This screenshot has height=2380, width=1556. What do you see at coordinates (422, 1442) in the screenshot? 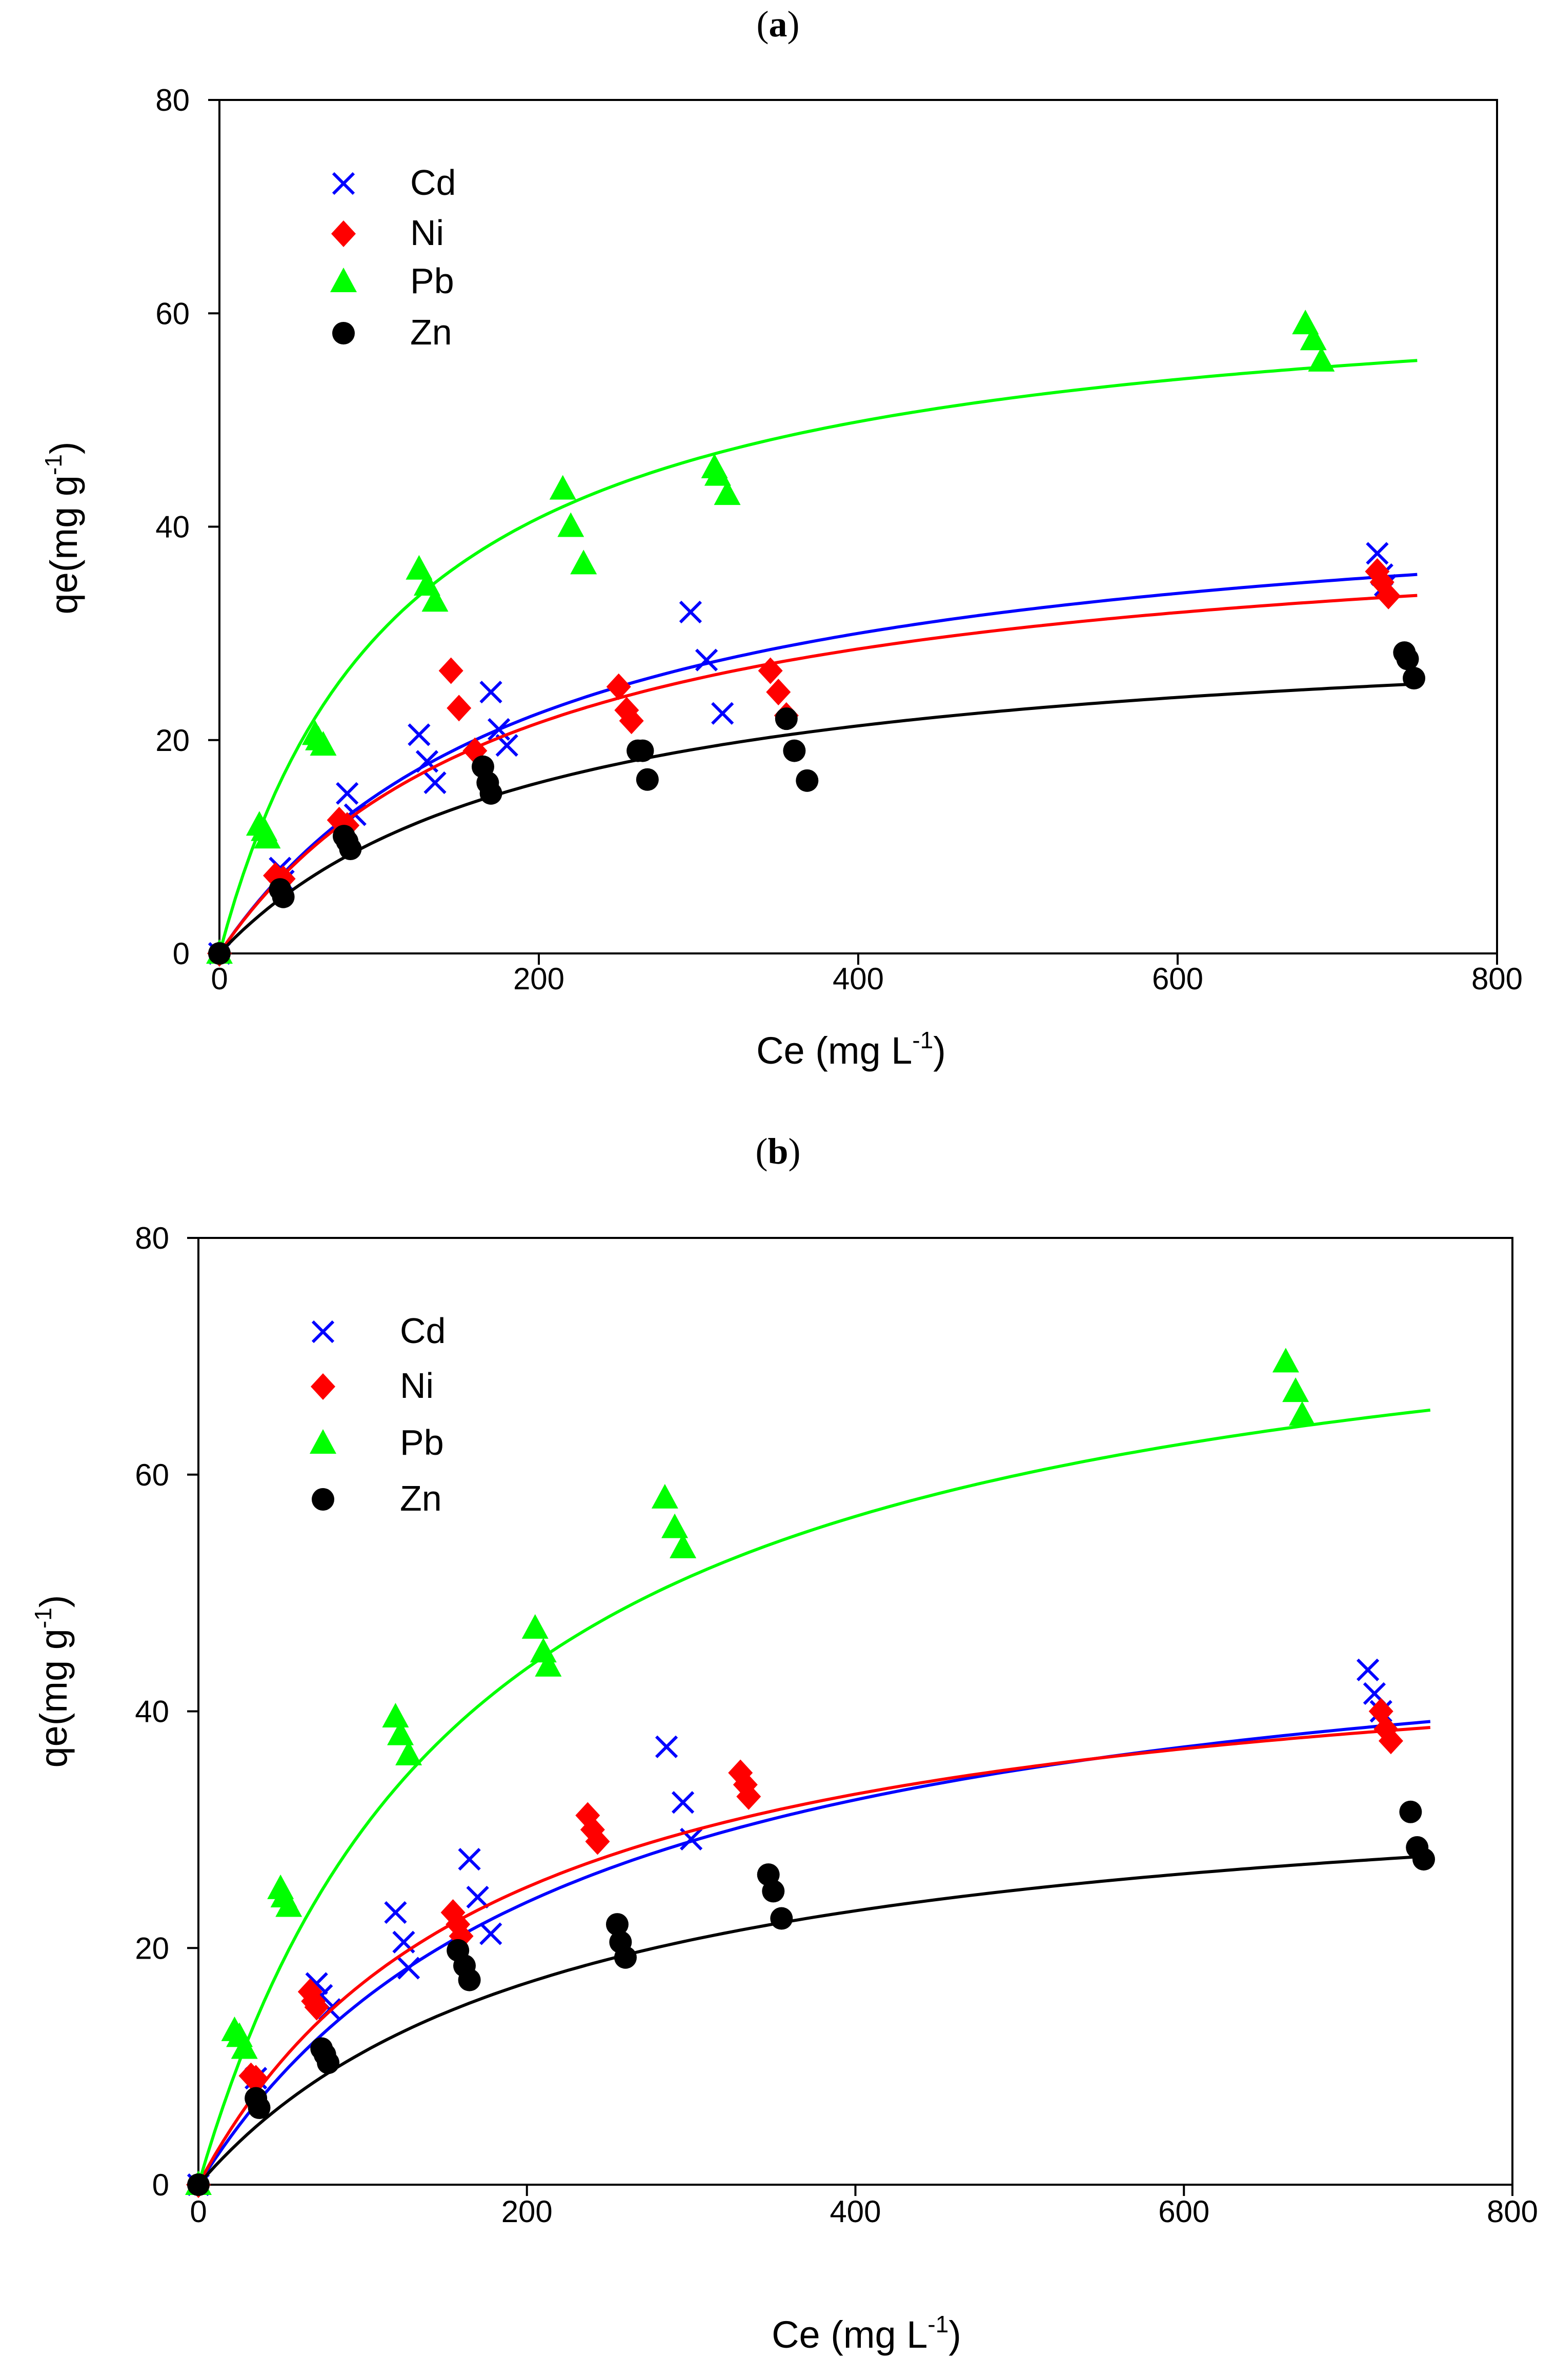
I see `legend-label-pb: Pb` at bounding box center [422, 1442].